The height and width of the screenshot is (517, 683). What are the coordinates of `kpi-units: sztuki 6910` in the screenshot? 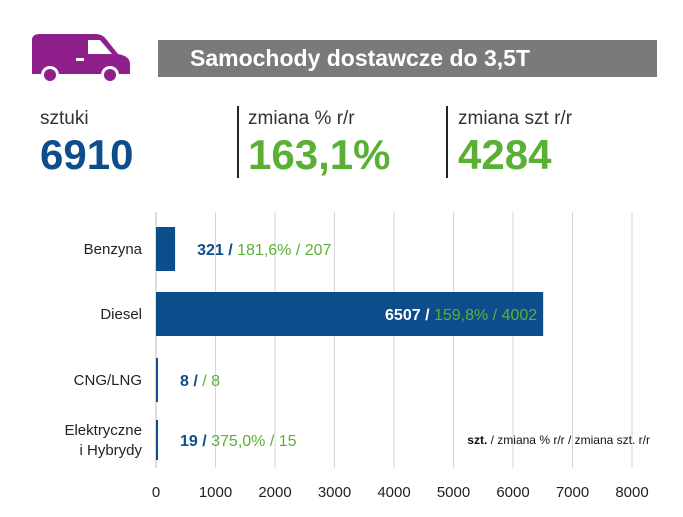 It's located at (86, 143).